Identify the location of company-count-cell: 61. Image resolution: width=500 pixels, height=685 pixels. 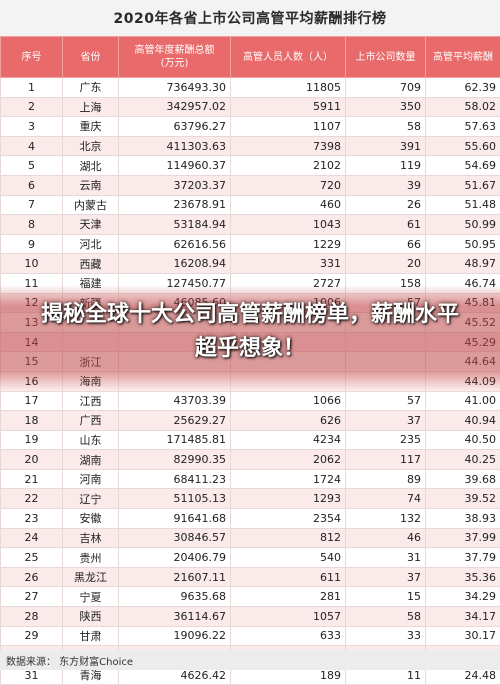
(386, 225).